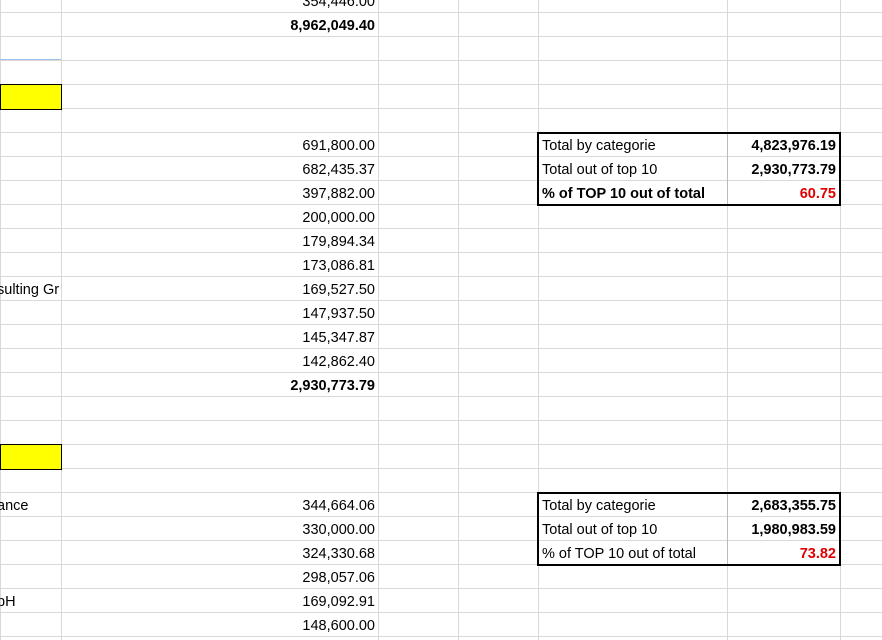 The image size is (882, 640). Describe the element at coordinates (338, 242) in the screenshot. I see `amount-cell: 179,894.34` at that location.